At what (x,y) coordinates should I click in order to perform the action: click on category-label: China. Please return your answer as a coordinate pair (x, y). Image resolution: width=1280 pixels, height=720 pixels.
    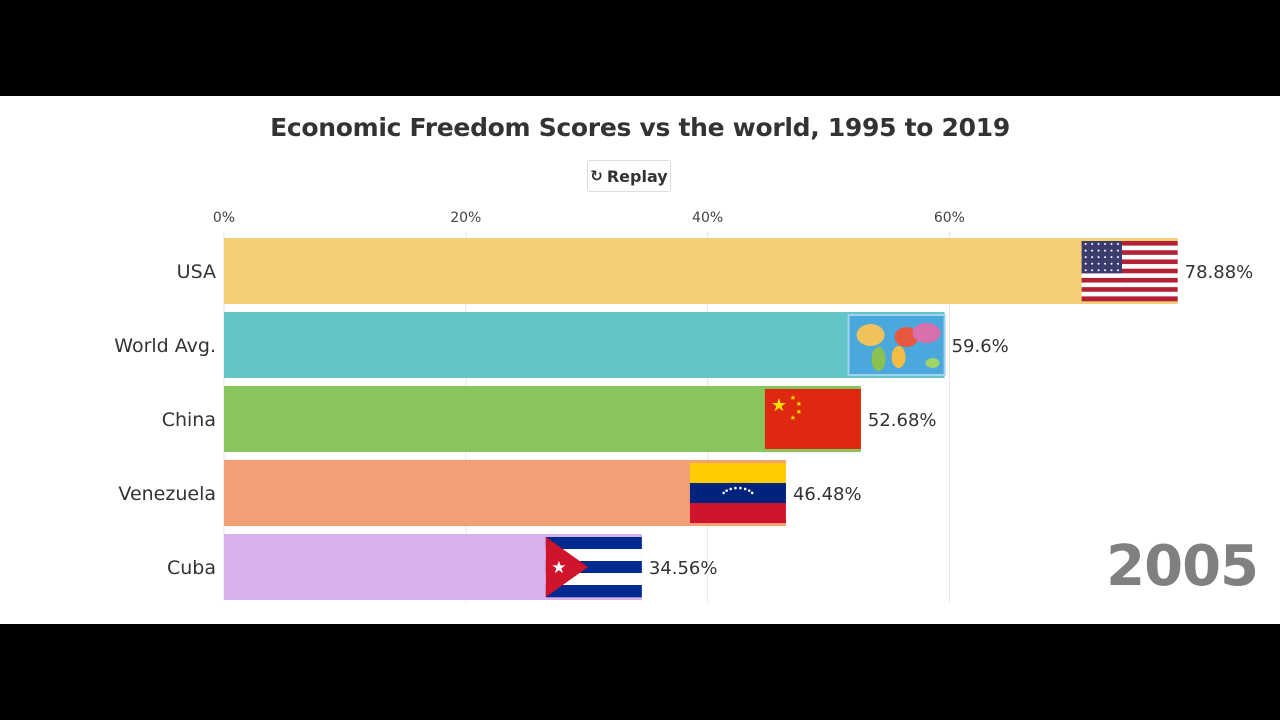
    Looking at the image, I should click on (189, 420).